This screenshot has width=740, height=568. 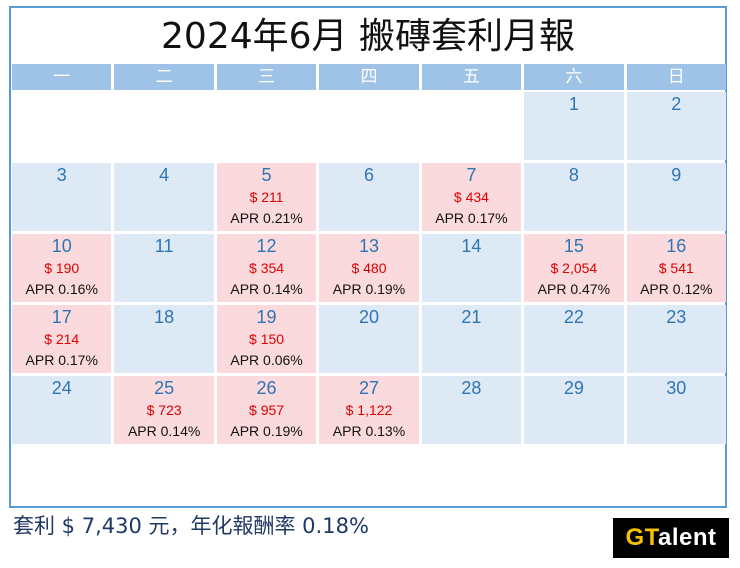 I want to click on day-number: 19, so click(x=266, y=317).